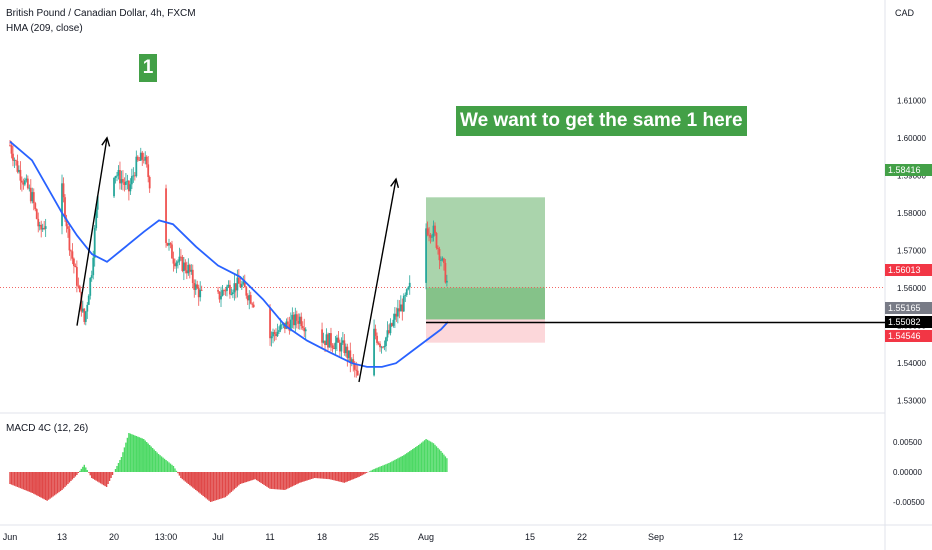  I want to click on macd-indicator-label: MACD 4C (12, 26), so click(47, 428).